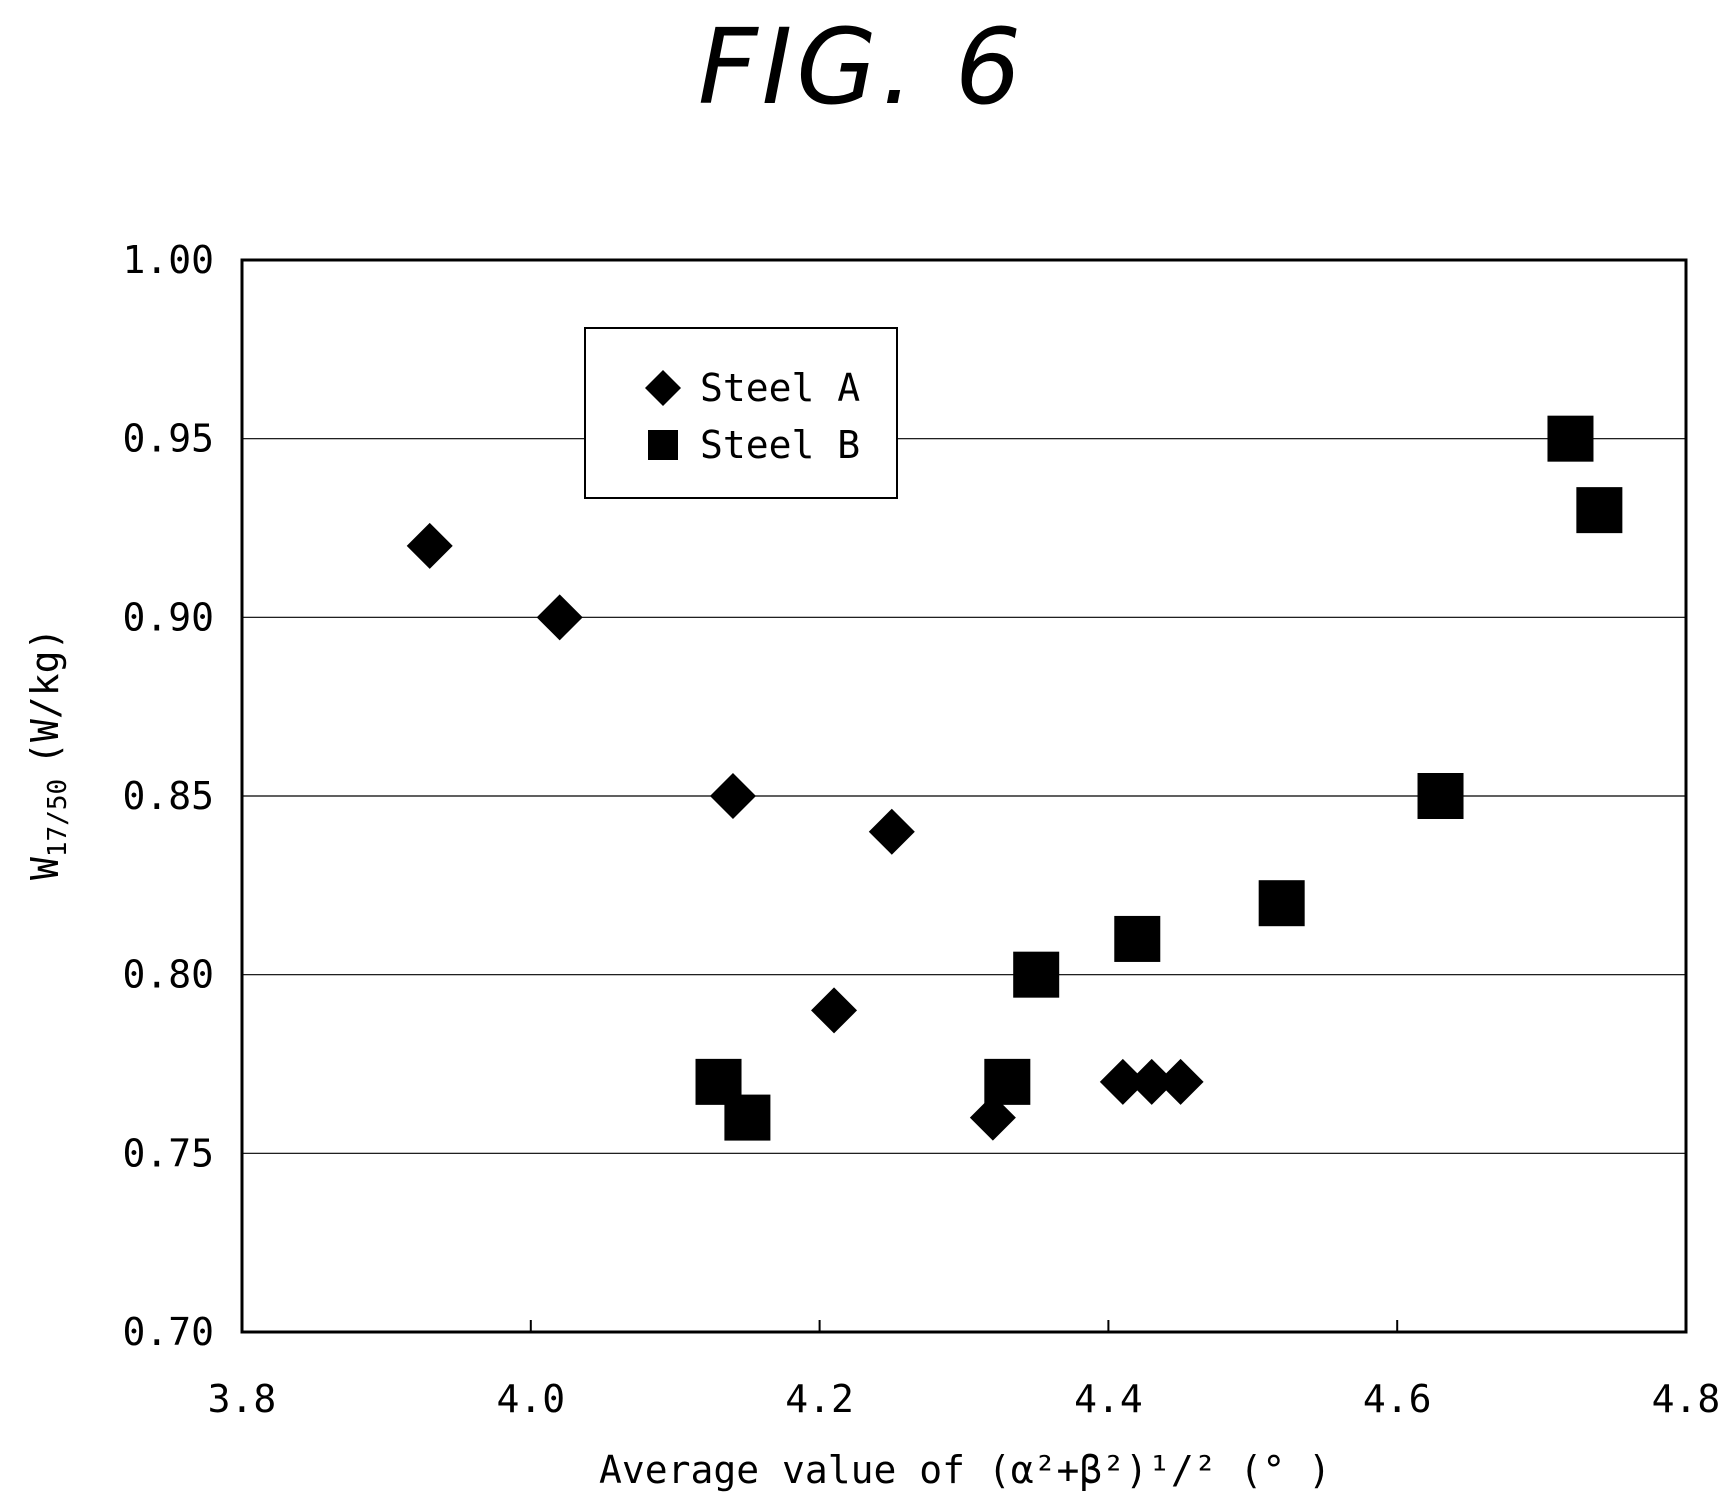 This screenshot has width=1723, height=1510. Describe the element at coordinates (58, 818) in the screenshot. I see `y-axis-label-sub: 17/50` at that location.